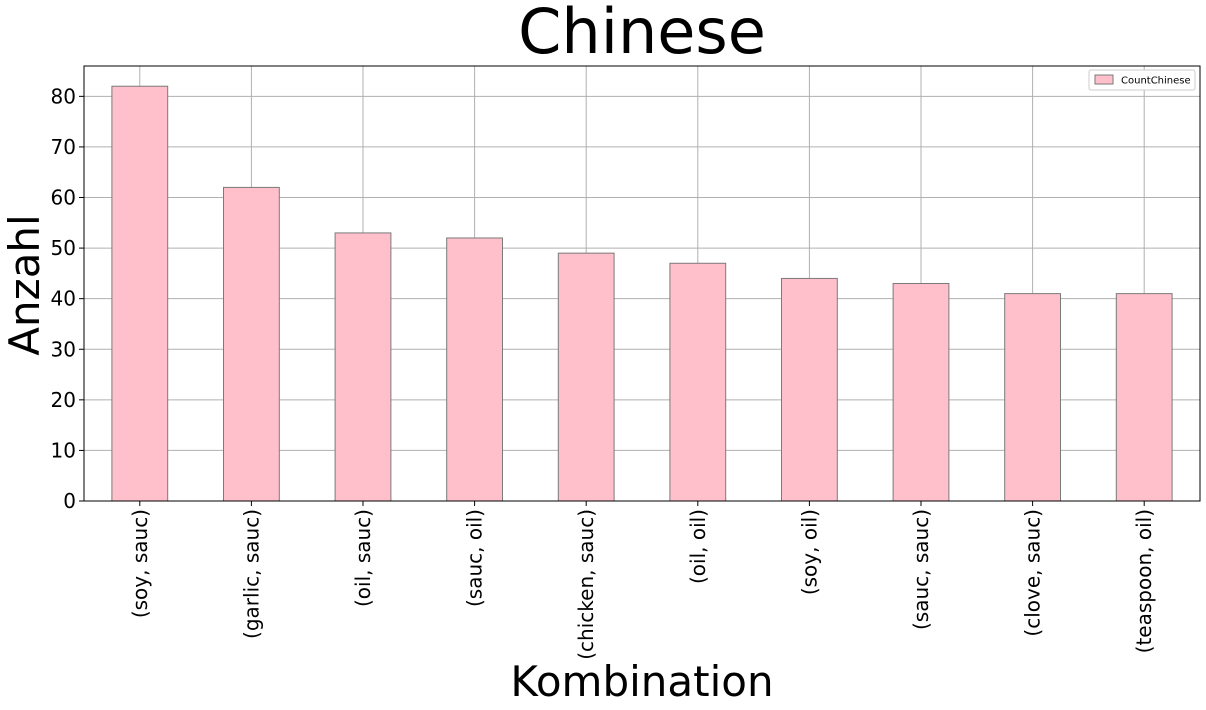 This screenshot has height=710, width=1206. I want to click on legend: CountChinese, so click(1142, 80).